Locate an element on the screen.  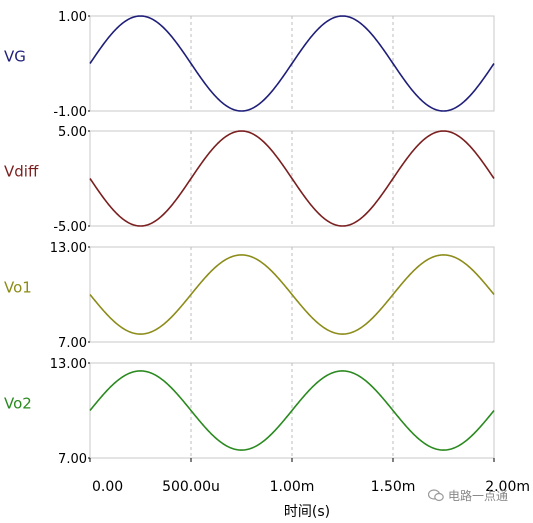
vo1-ytick-min: 7.00 is located at coordinates (72, 343).